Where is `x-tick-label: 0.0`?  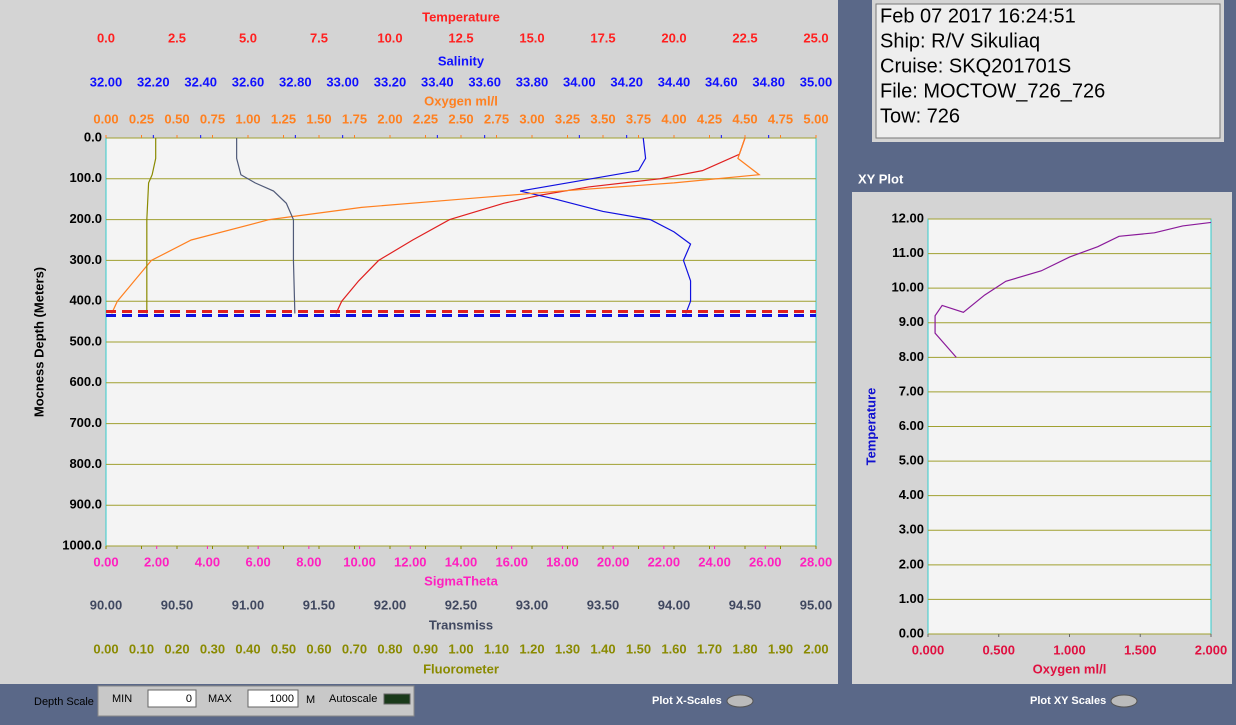
x-tick-label: 0.0 is located at coordinates (106, 37).